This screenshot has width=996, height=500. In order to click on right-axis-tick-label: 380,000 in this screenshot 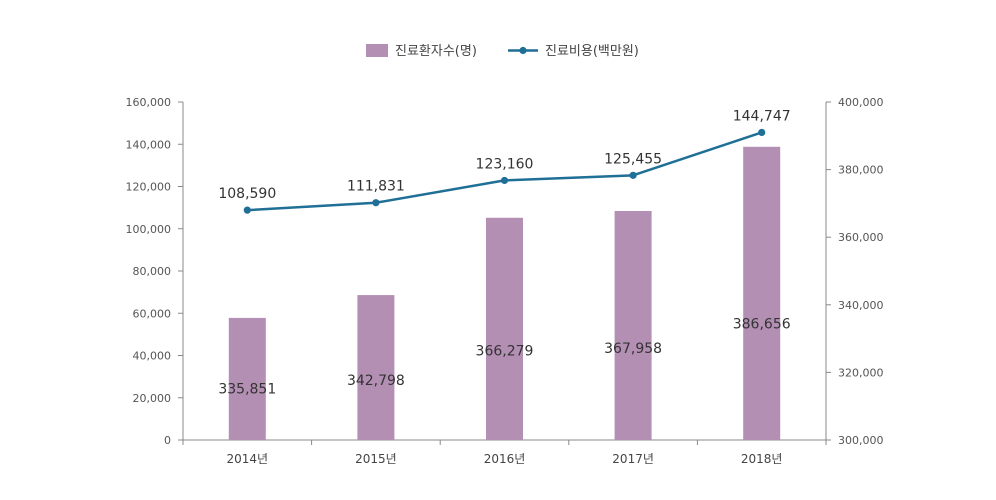, I will do `click(861, 170)`.